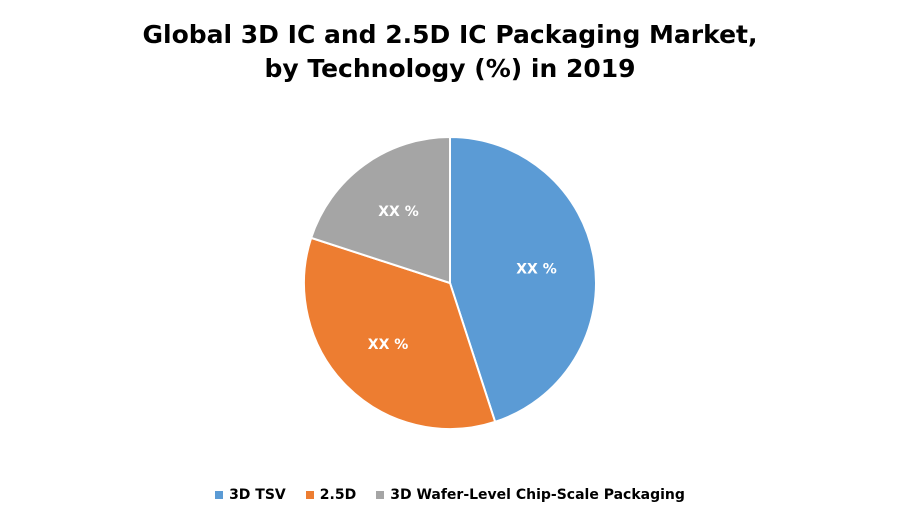 This screenshot has height=525, width=900. What do you see at coordinates (450, 68) in the screenshot?
I see `chart-title-line-2: by Technology (%) in 2019` at bounding box center [450, 68].